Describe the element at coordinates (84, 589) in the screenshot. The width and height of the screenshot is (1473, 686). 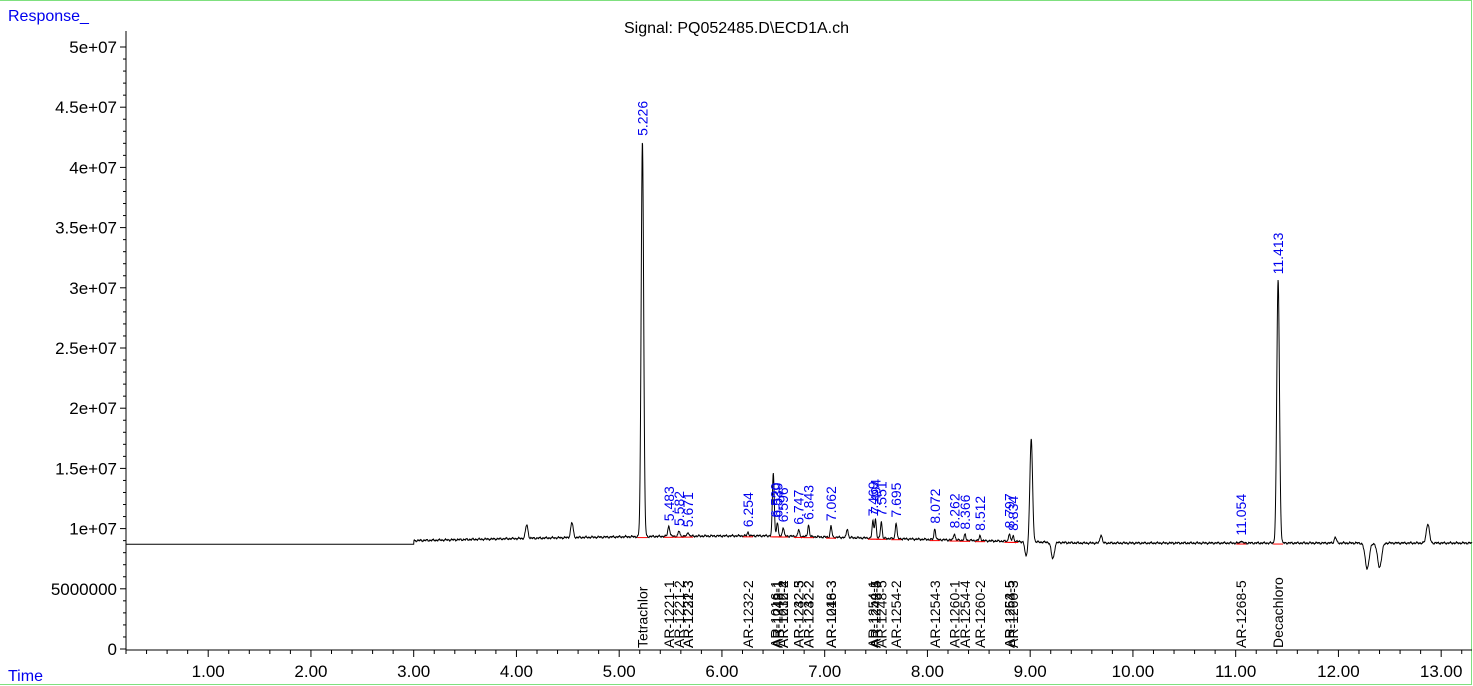
I see `y-tick-label: 5000000` at that location.